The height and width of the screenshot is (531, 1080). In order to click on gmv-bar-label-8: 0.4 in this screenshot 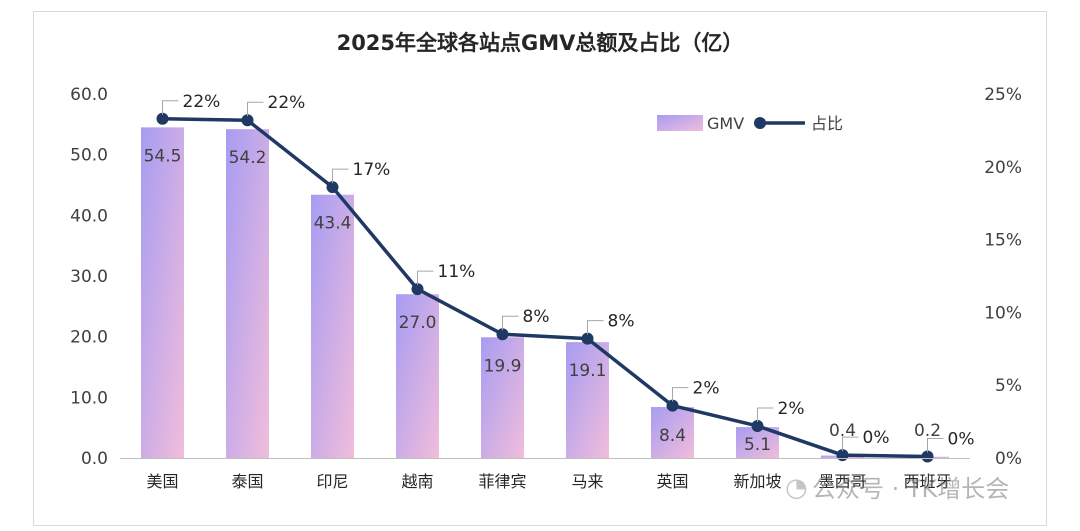, I will do `click(842, 431)`.